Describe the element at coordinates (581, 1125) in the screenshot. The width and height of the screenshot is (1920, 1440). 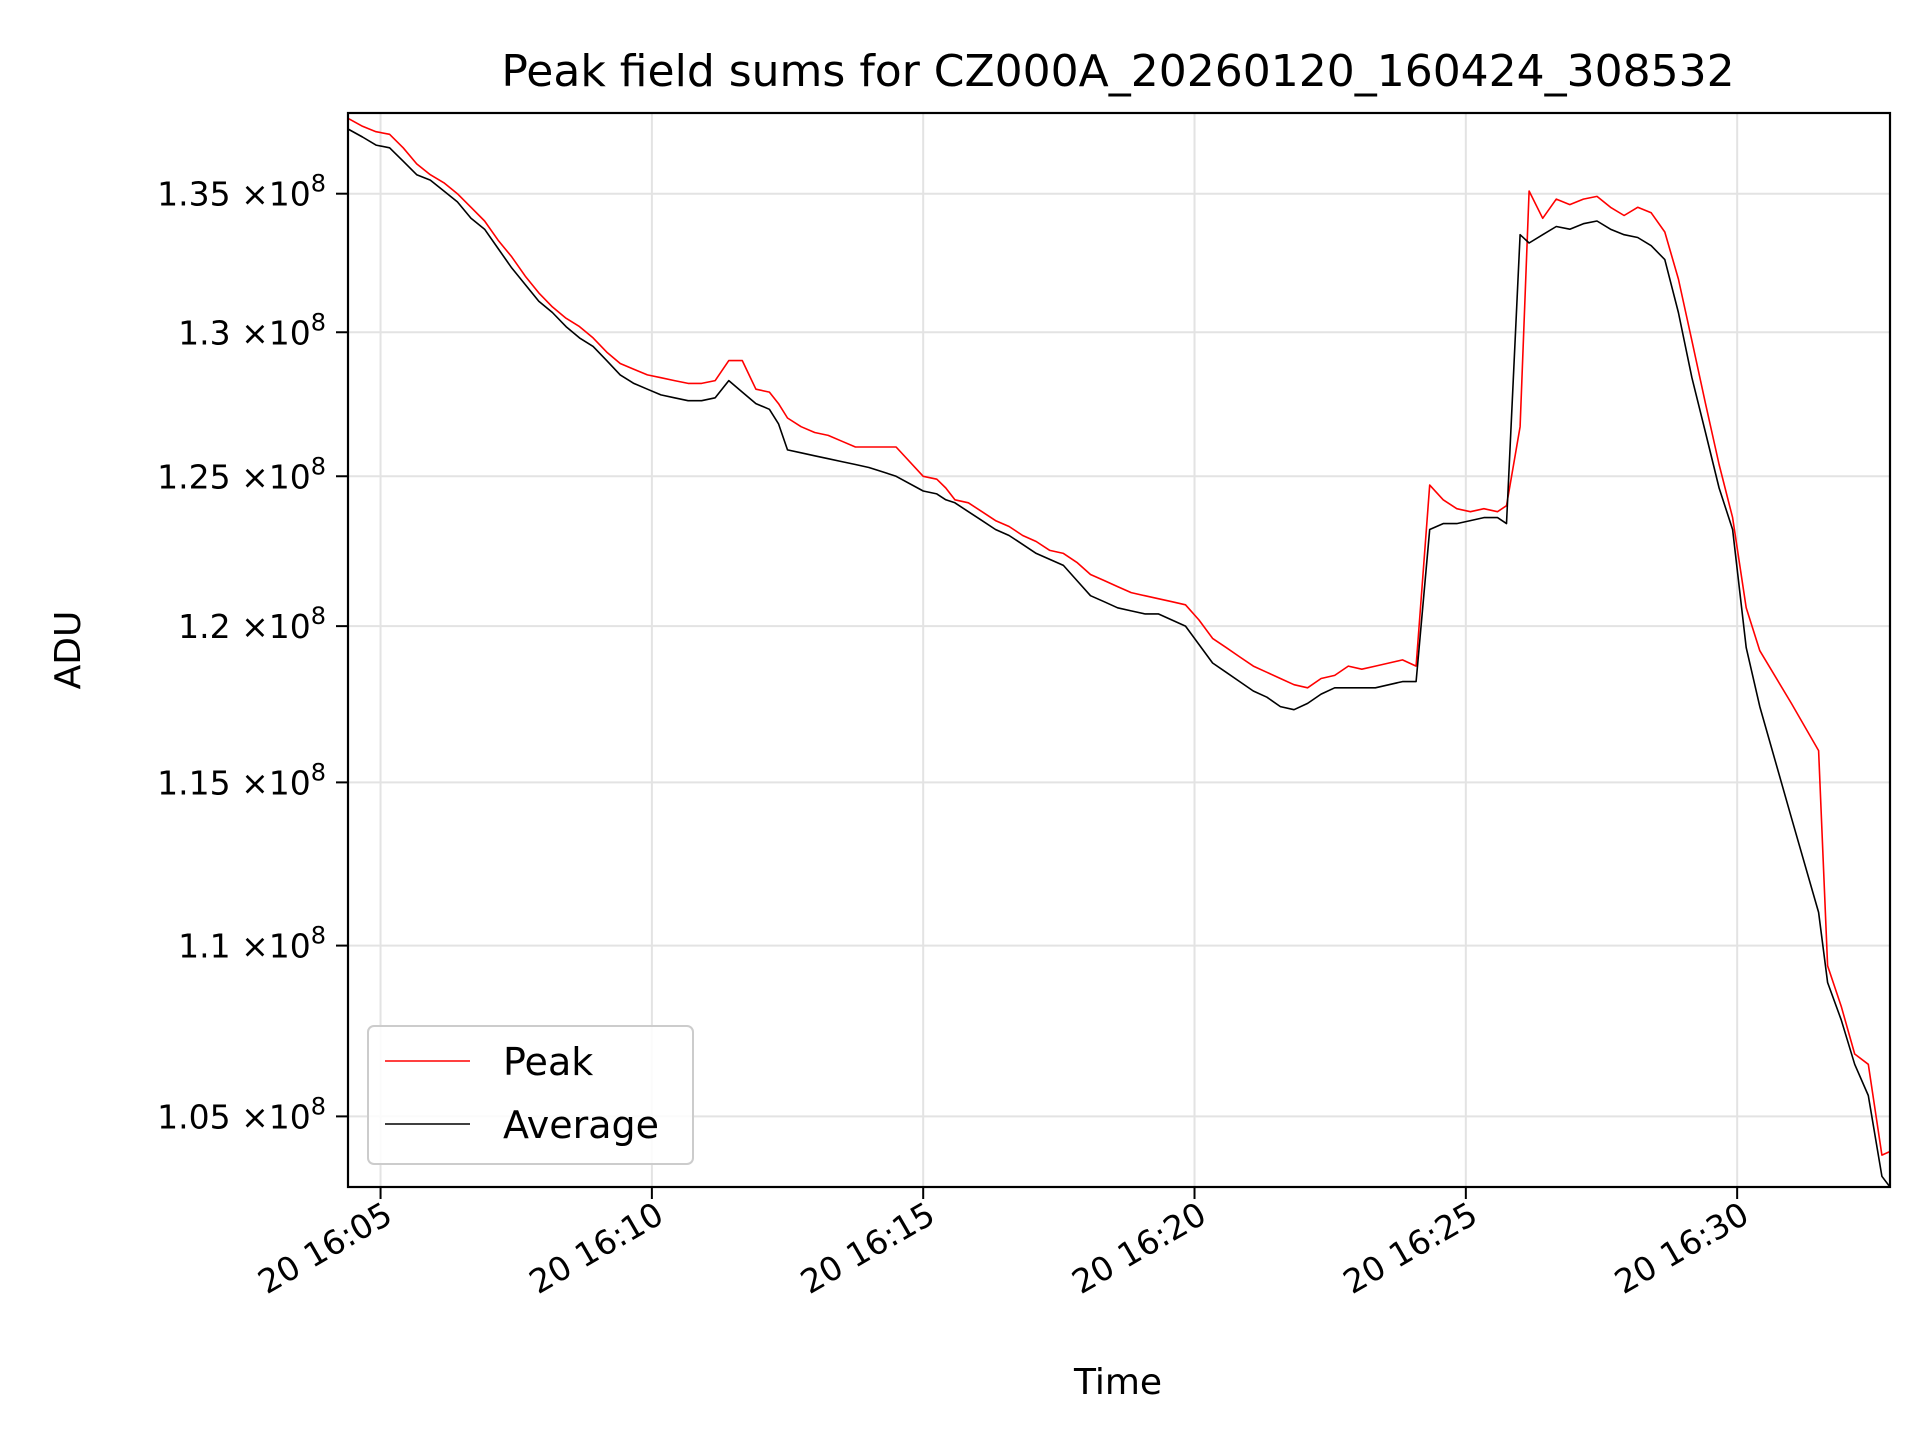
I see `legend-label-average: Average` at that location.